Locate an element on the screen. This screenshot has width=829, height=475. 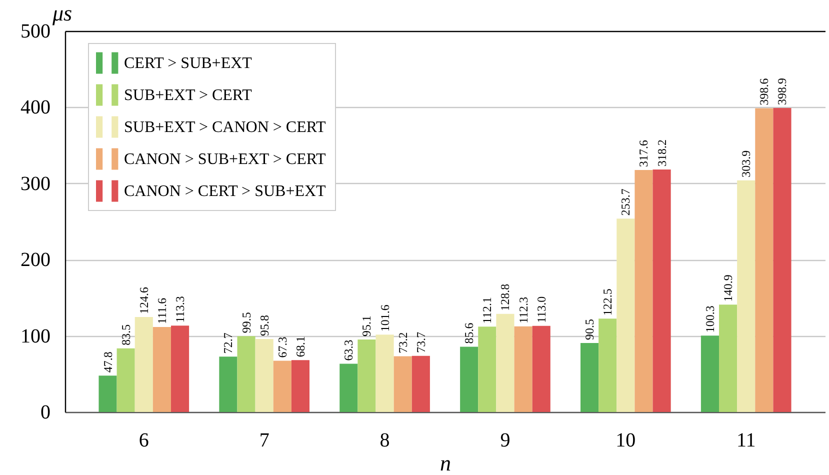
data-label: 318.2 is located at coordinates (661, 153).